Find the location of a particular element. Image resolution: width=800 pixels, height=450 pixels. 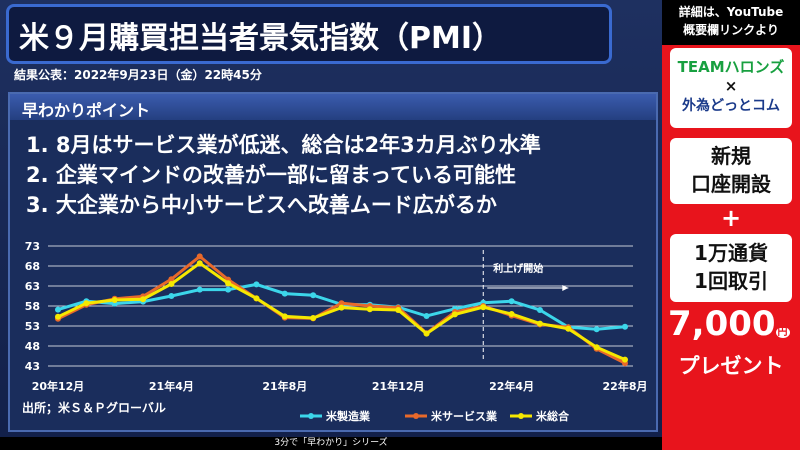

x-tick-label: 20年12月 is located at coordinates (58, 386).